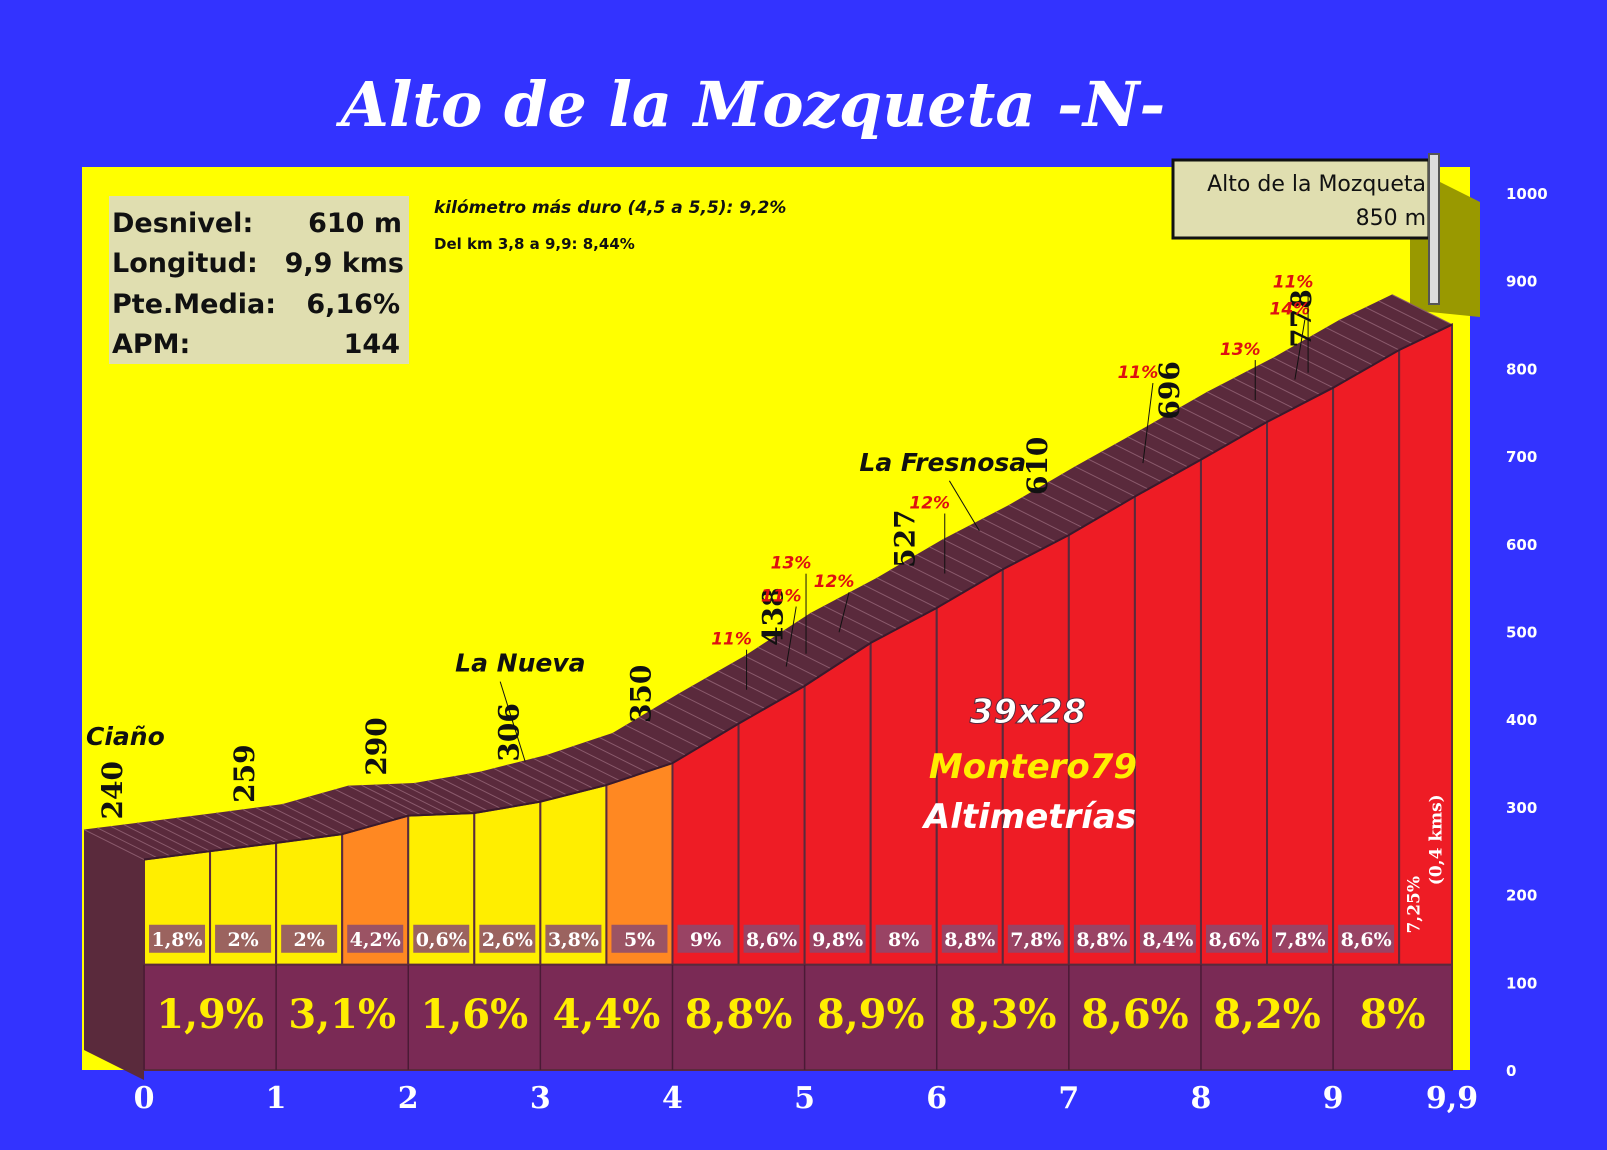 The width and height of the screenshot is (1607, 1150). I want to click on segment-gradient-label: 7,25%, so click(1415, 905).